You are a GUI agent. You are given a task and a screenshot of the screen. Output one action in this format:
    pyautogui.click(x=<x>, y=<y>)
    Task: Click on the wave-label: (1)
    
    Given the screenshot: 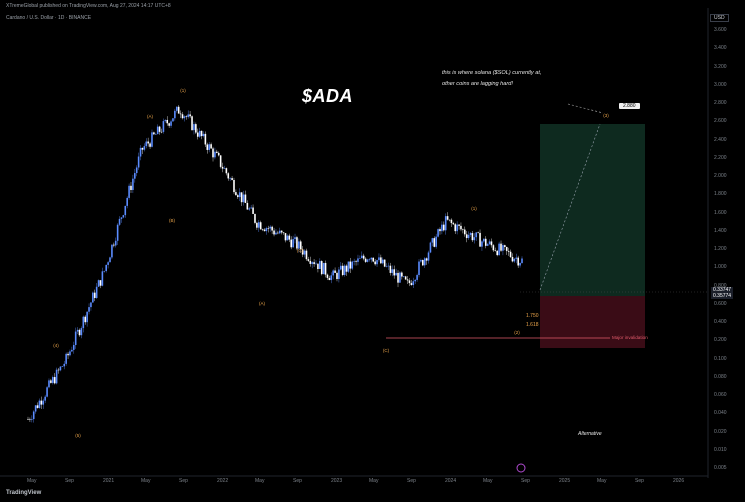 What is the action you would take?
    pyautogui.click(x=474, y=208)
    